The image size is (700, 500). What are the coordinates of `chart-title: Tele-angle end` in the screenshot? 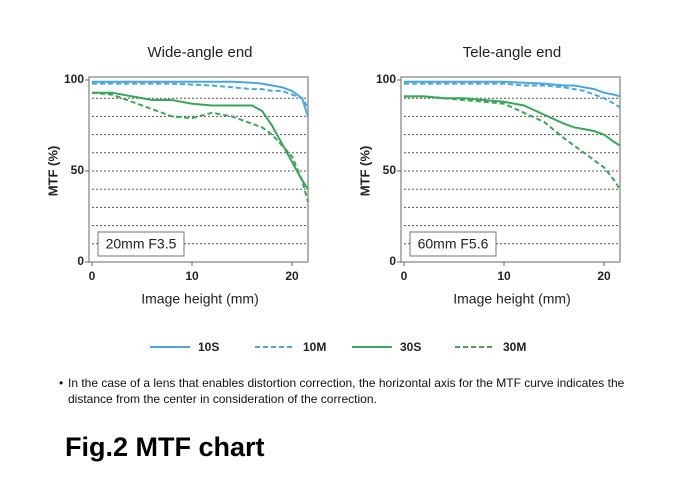 It's located at (512, 52).